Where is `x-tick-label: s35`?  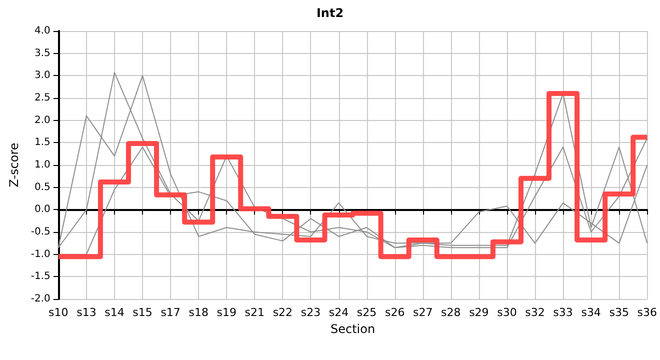 x-tick-label: s35 is located at coordinates (619, 312).